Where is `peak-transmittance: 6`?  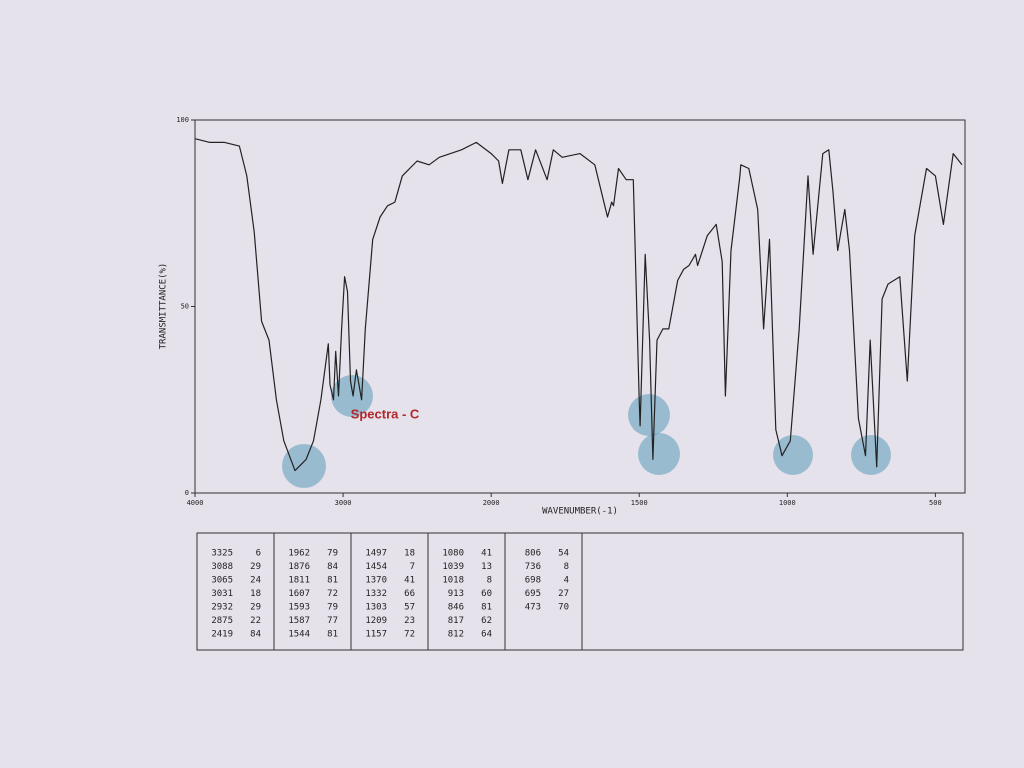
peak-transmittance: 6 is located at coordinates (258, 554).